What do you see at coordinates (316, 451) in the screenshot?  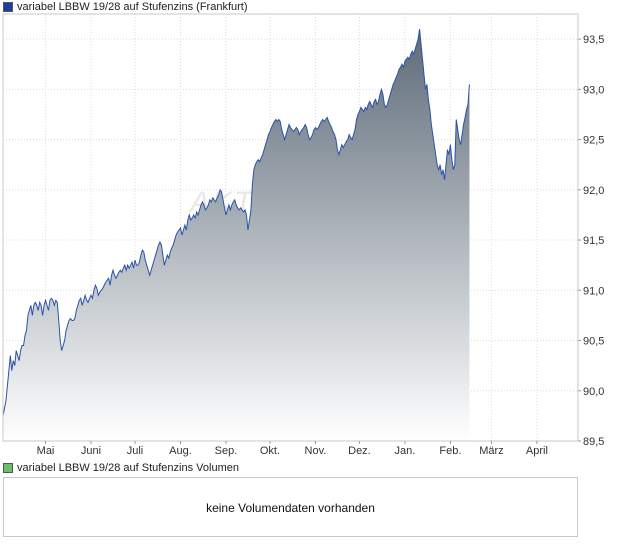 I see `x-tick-label: Nov.` at bounding box center [316, 451].